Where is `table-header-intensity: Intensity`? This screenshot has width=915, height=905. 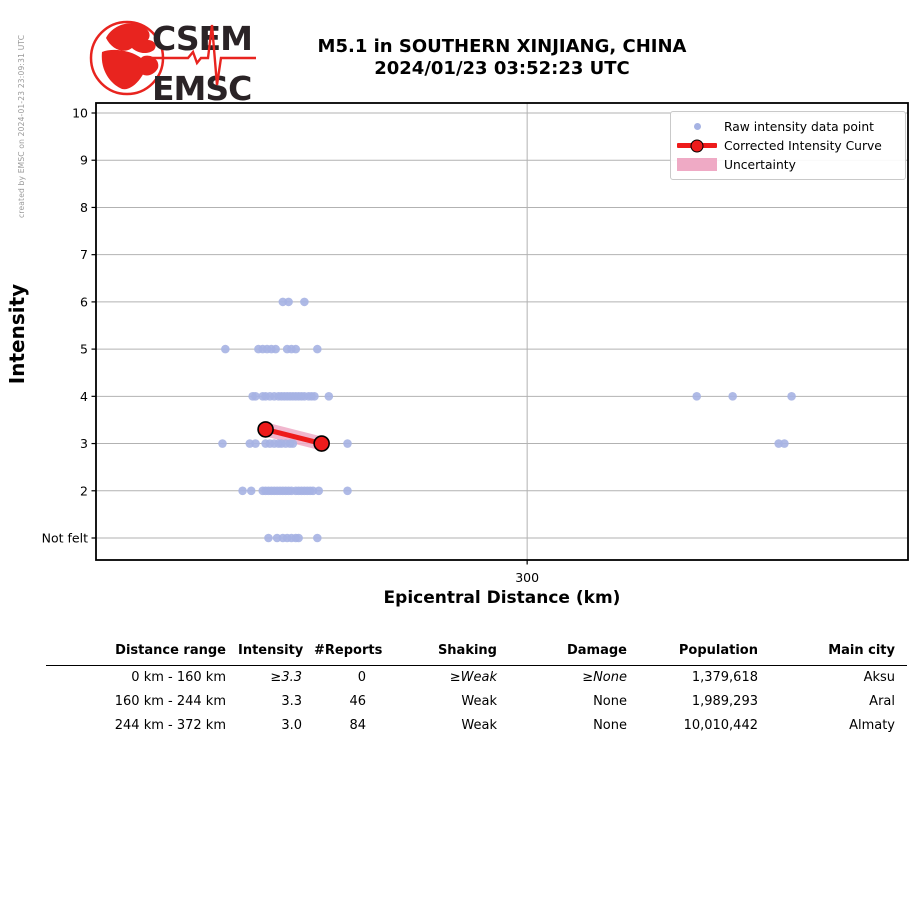 table-header-intensity: Intensity is located at coordinates (276, 652).